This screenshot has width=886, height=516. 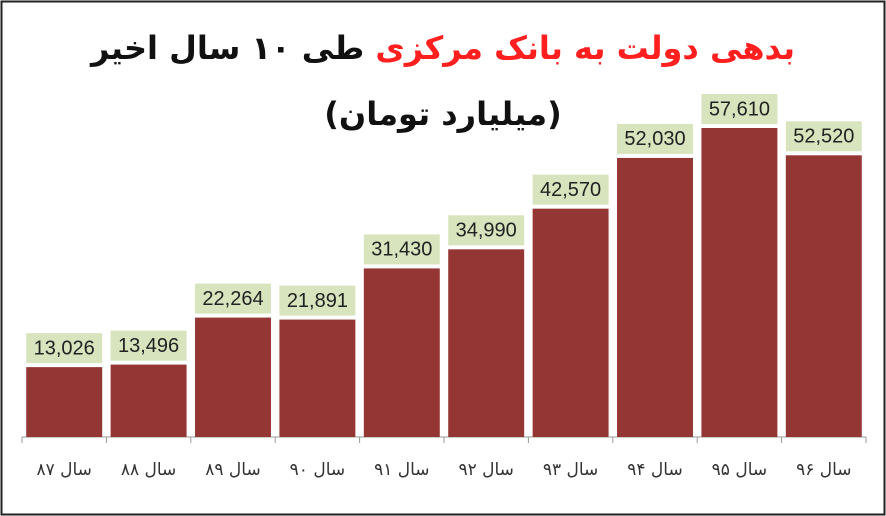 I want to click on value-label: 42,570, so click(x=570, y=190).